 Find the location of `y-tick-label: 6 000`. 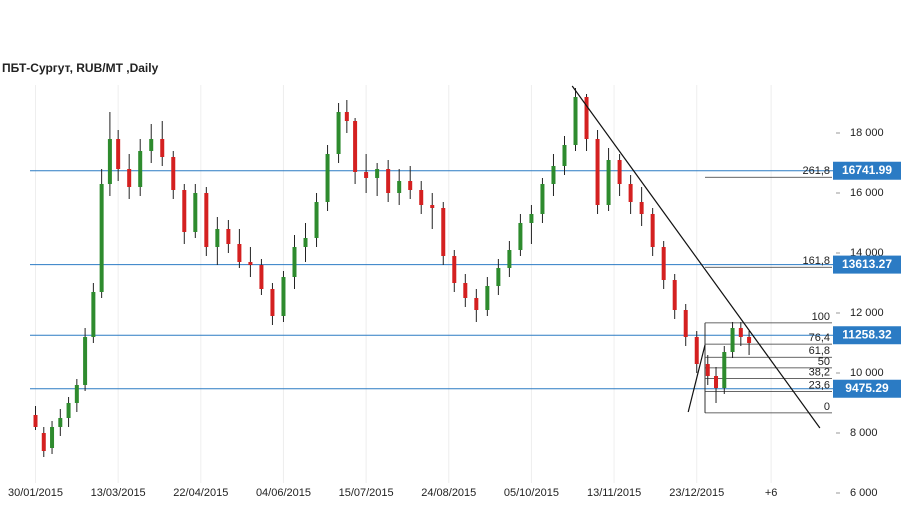

y-tick-label: 6 000 is located at coordinates (864, 493).